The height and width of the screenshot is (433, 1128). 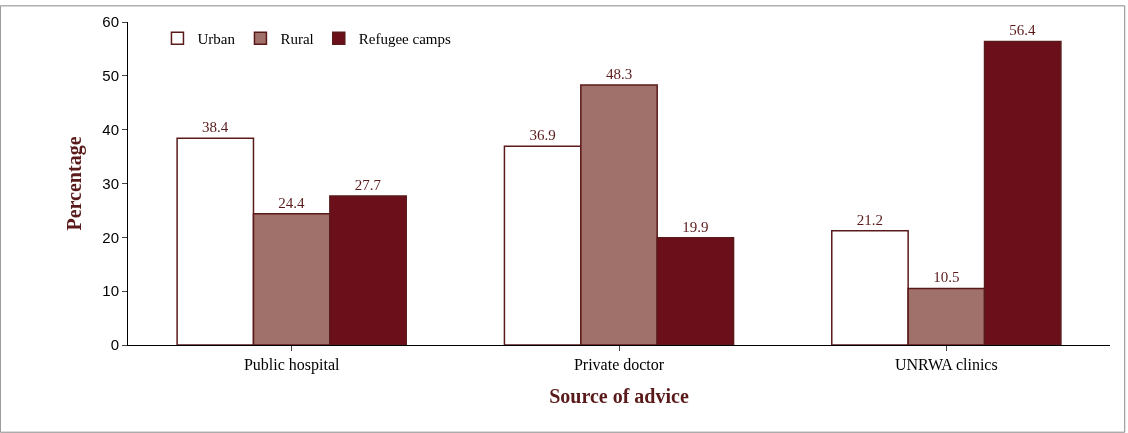 I want to click on x-tick-label: Public hospital, so click(x=291, y=365).